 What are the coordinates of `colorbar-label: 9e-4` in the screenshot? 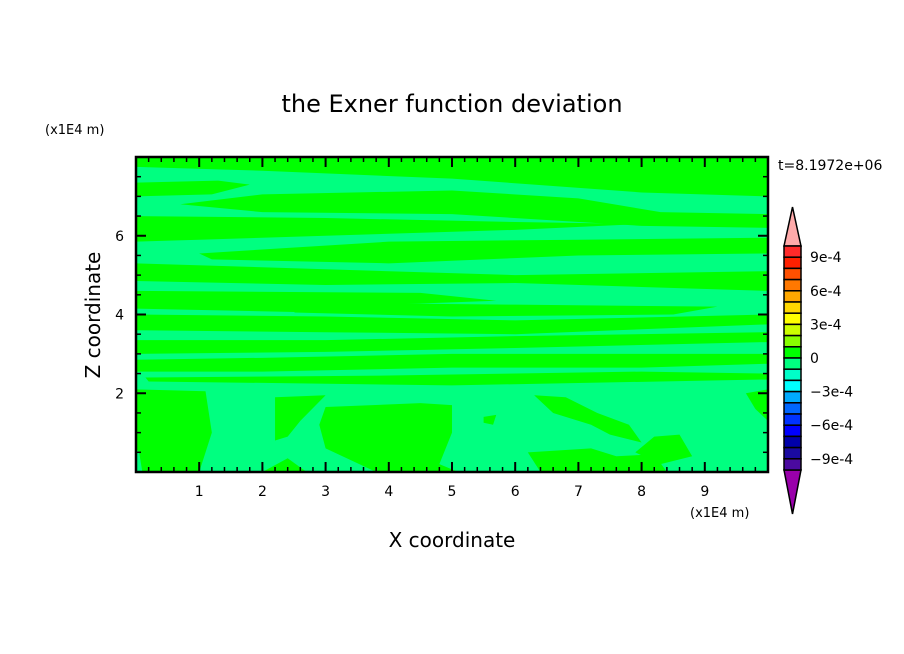 It's located at (826, 258).